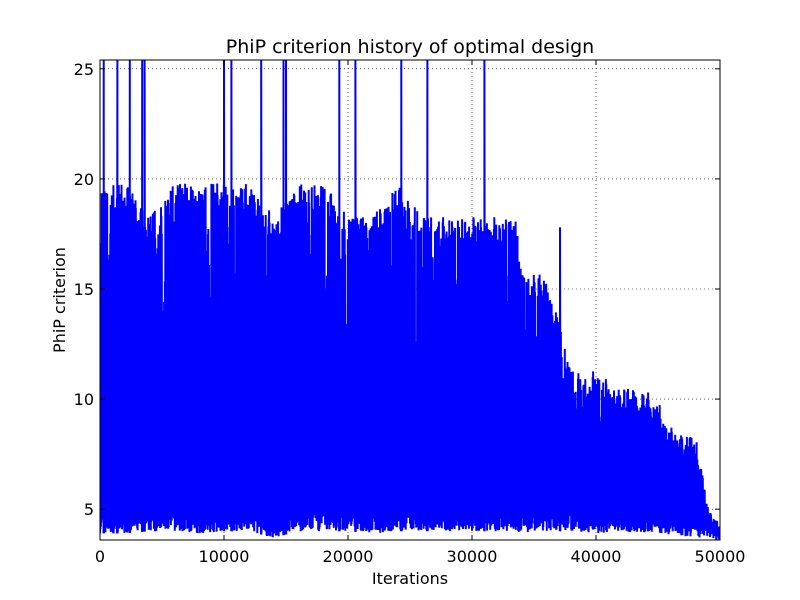 Image resolution: width=800 pixels, height=600 pixels. What do you see at coordinates (596, 556) in the screenshot?
I see `x-tick-label: 40000` at bounding box center [596, 556].